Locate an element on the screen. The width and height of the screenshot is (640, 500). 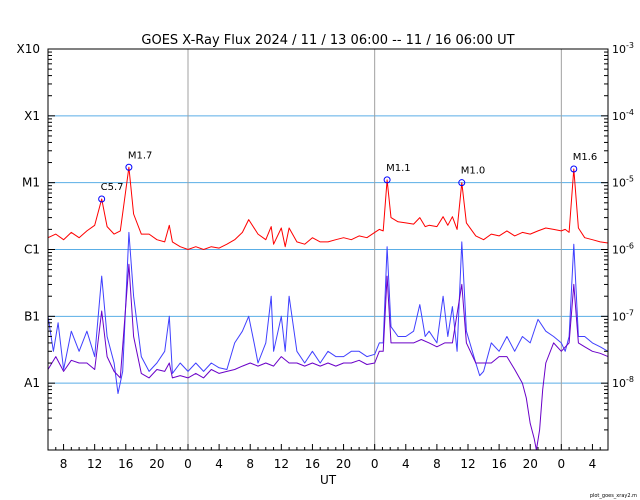
class-label: C1 is located at coordinates (32, 250).